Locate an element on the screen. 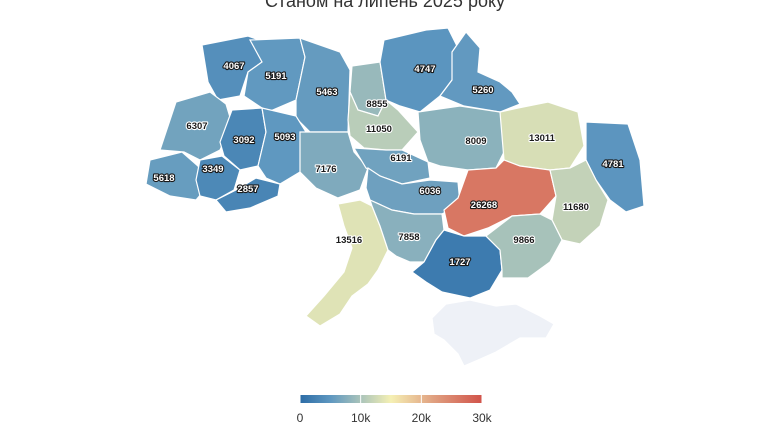 This screenshot has width=770, height=433. region-odesa is located at coordinates (347, 263).